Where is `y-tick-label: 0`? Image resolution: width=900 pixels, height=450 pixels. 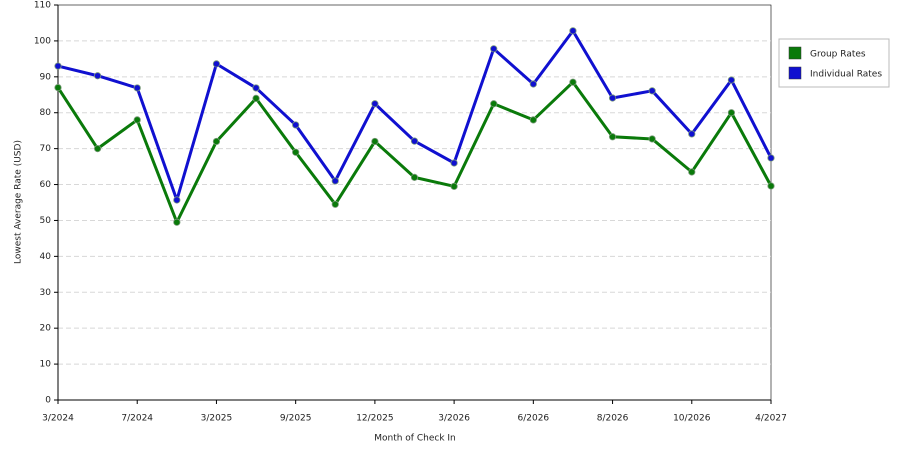
y-tick-label: 0 is located at coordinates (48, 401).